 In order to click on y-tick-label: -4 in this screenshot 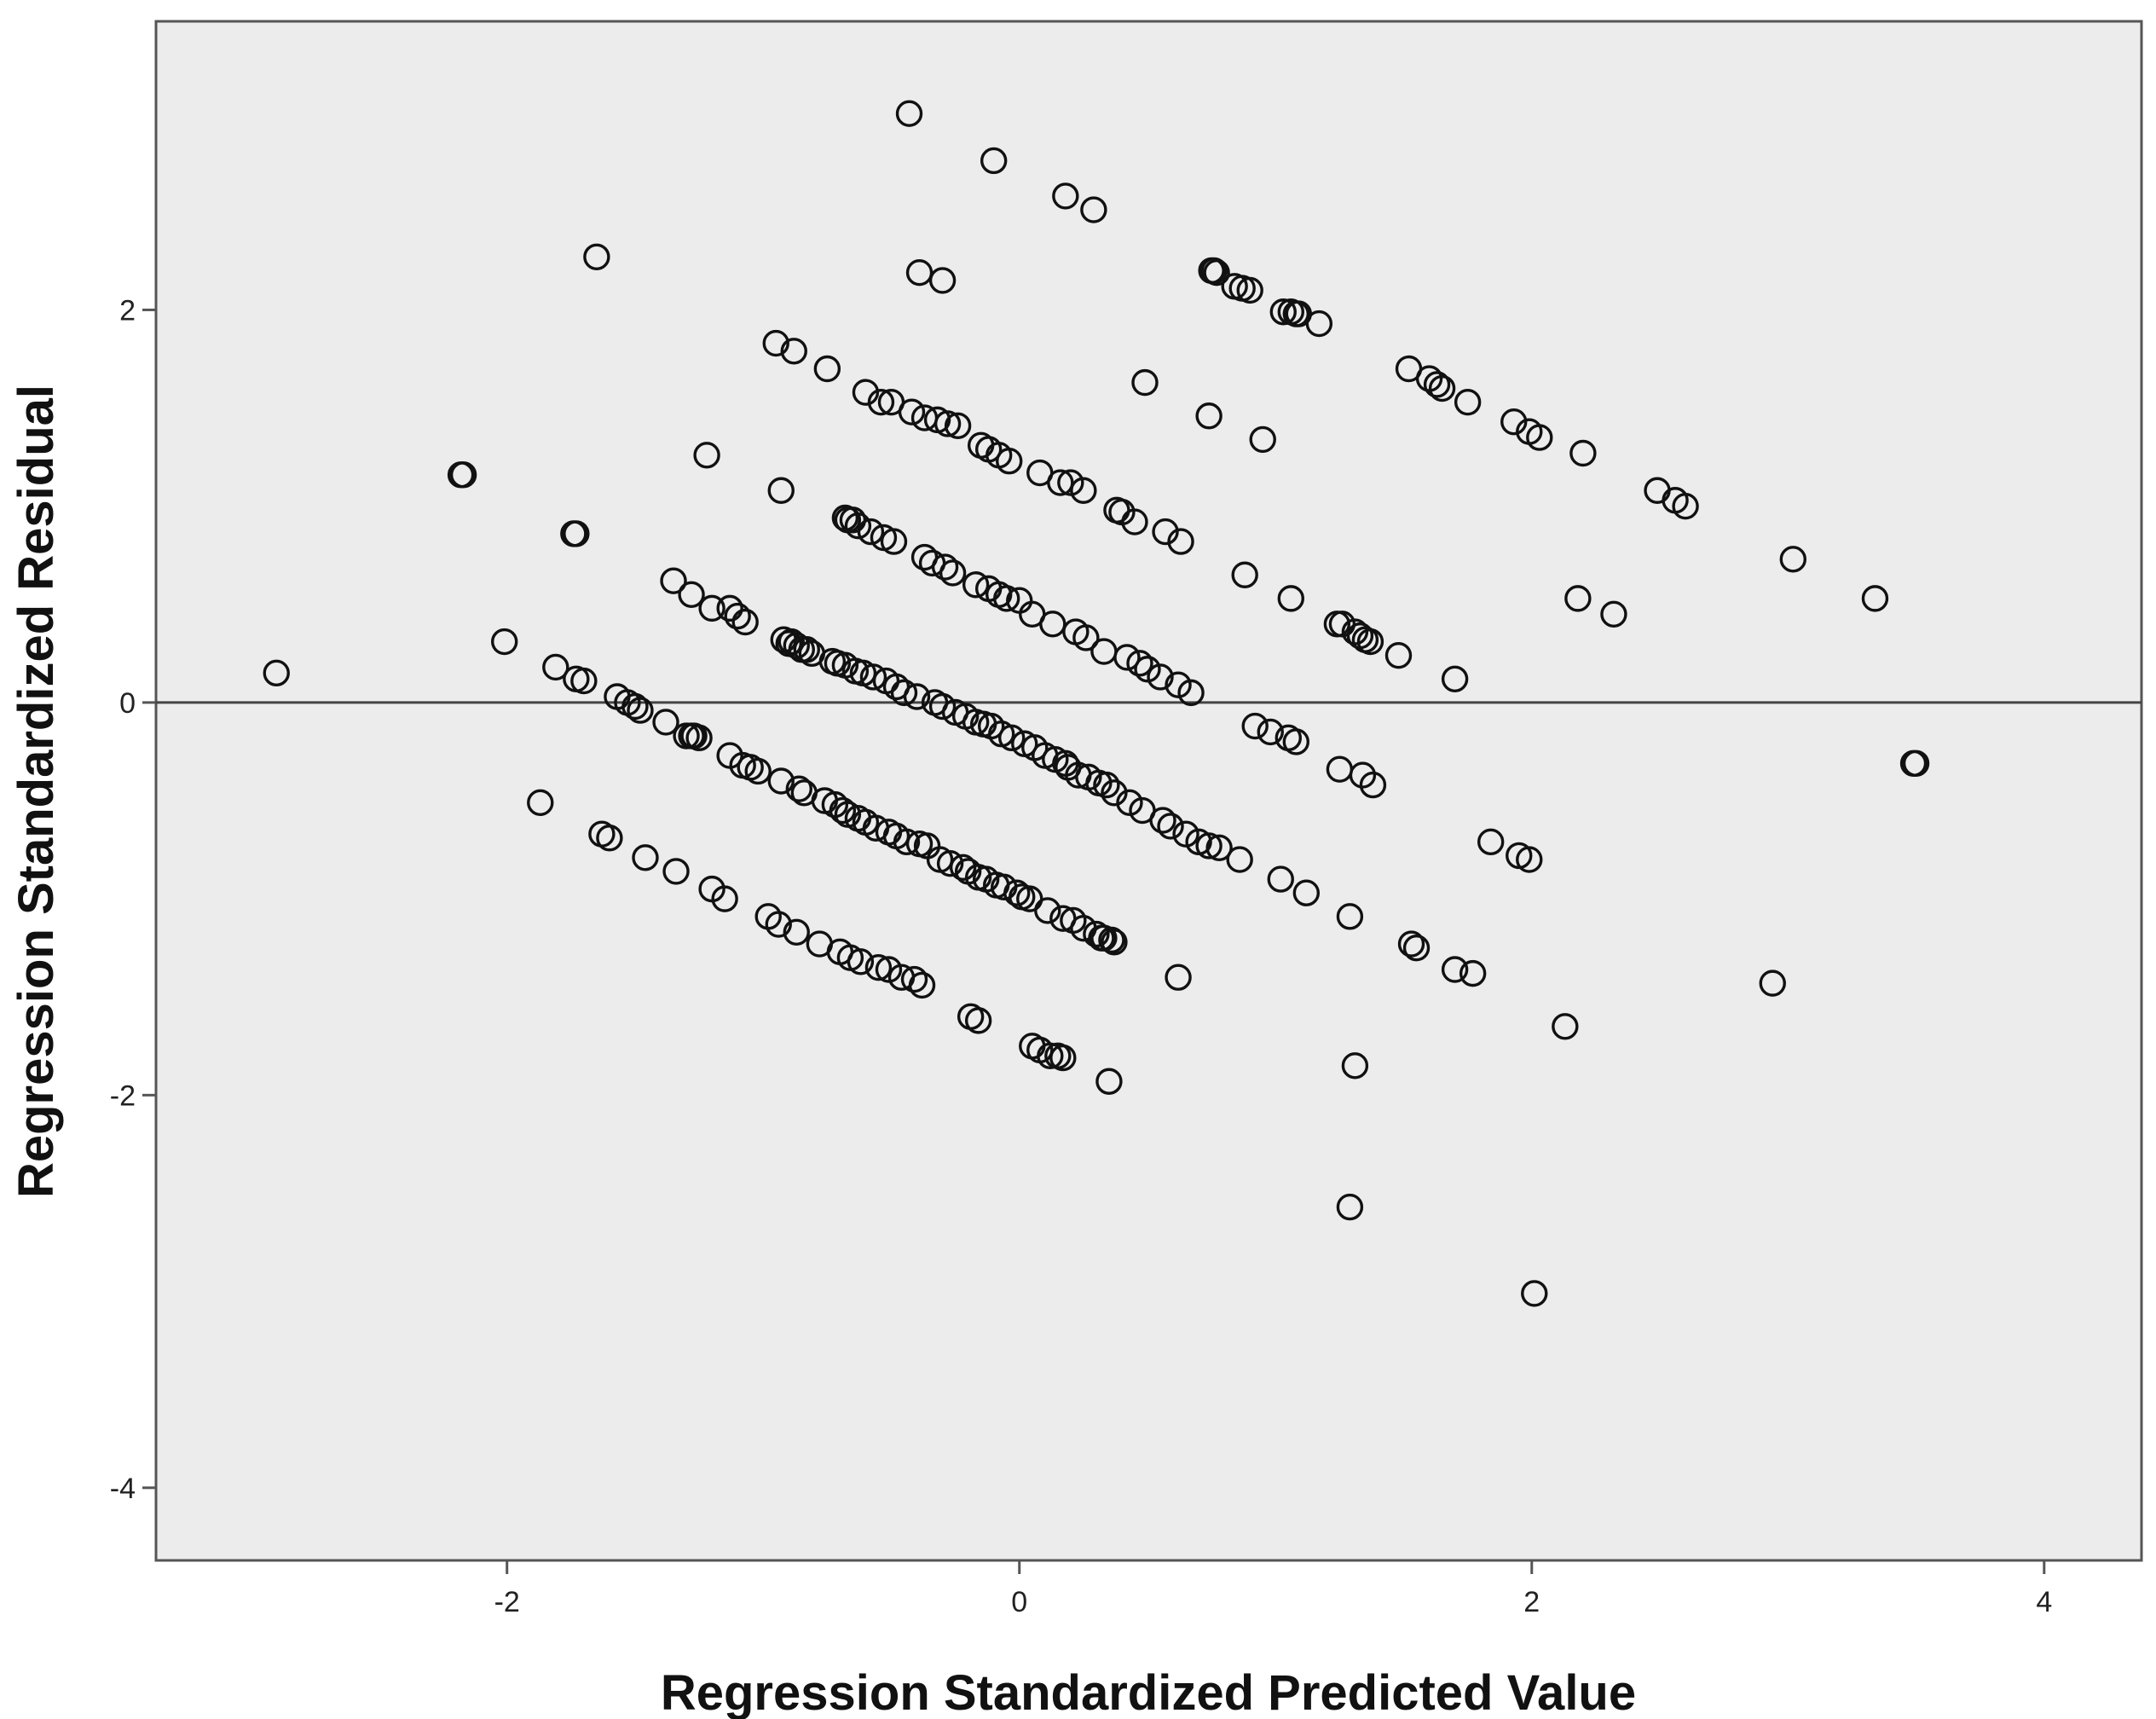, I will do `click(123, 1489)`.